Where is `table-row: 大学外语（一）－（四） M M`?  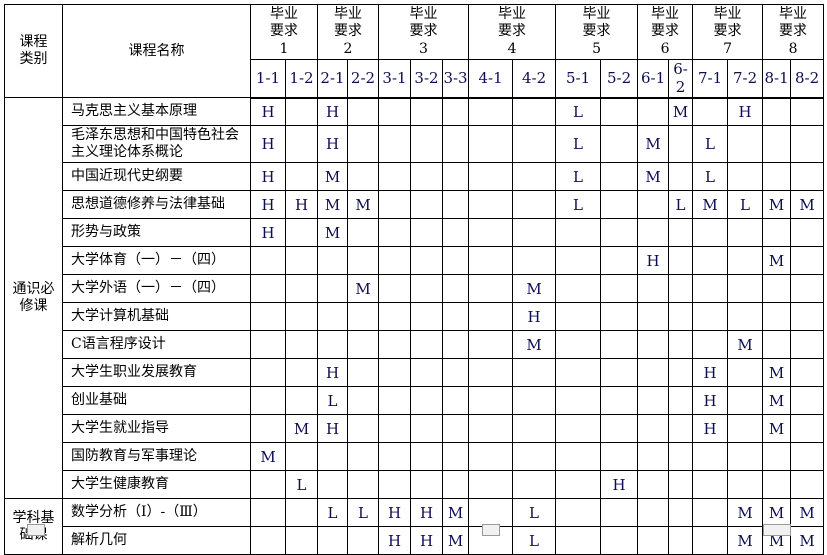 table-row: 大学外语（一）－（四） M M is located at coordinates (415, 289).